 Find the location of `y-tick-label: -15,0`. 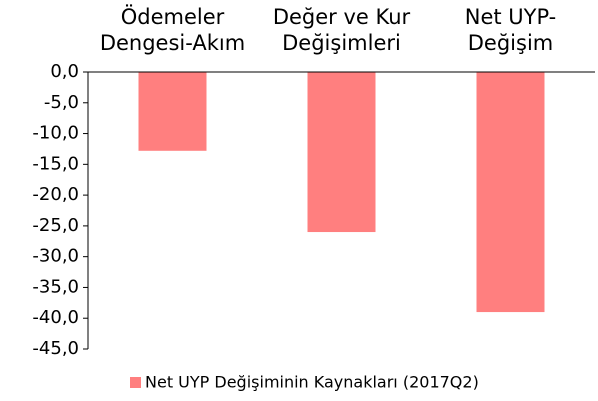

y-tick-label: -15,0 is located at coordinates (55, 163).